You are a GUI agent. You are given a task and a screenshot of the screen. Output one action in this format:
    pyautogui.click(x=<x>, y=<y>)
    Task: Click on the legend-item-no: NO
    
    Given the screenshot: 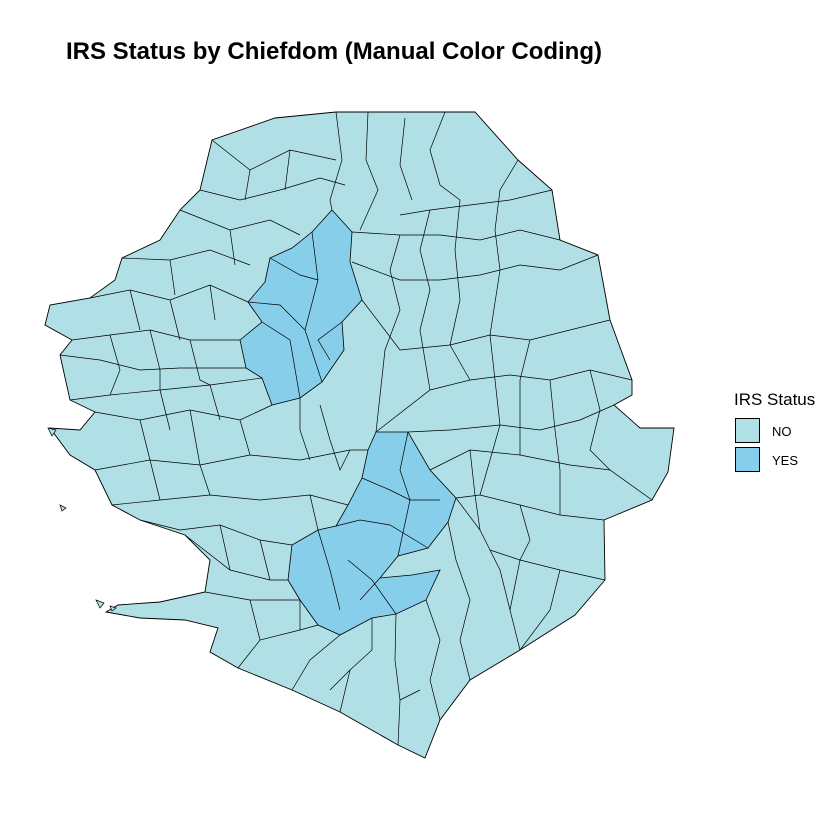 What is the action you would take?
    pyautogui.click(x=784, y=432)
    